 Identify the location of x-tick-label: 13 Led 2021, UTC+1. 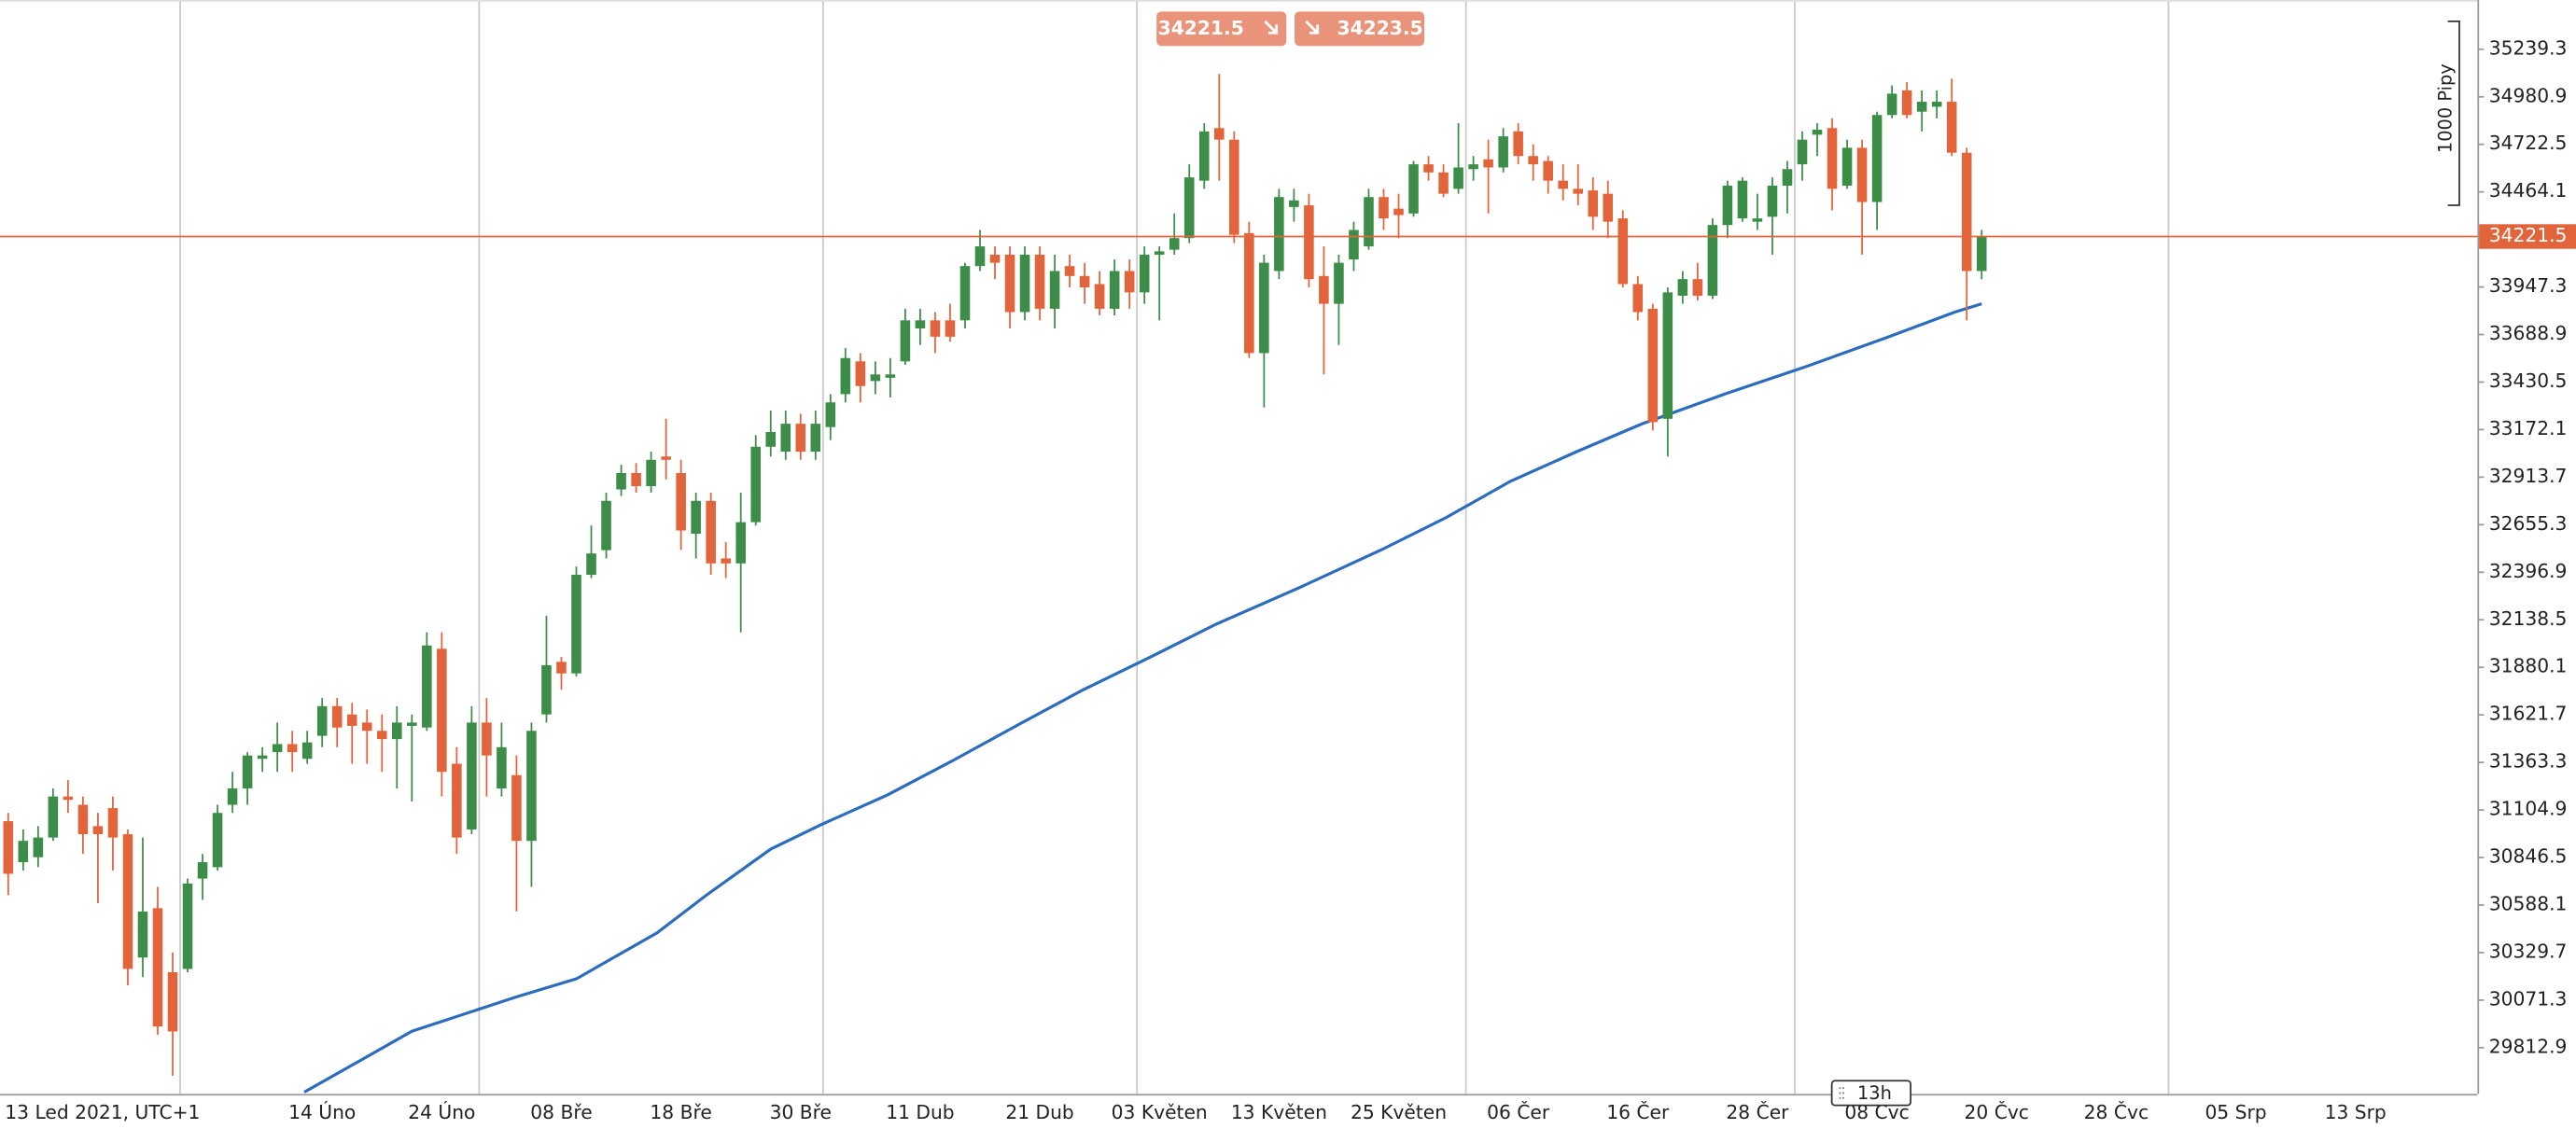
(102, 1112).